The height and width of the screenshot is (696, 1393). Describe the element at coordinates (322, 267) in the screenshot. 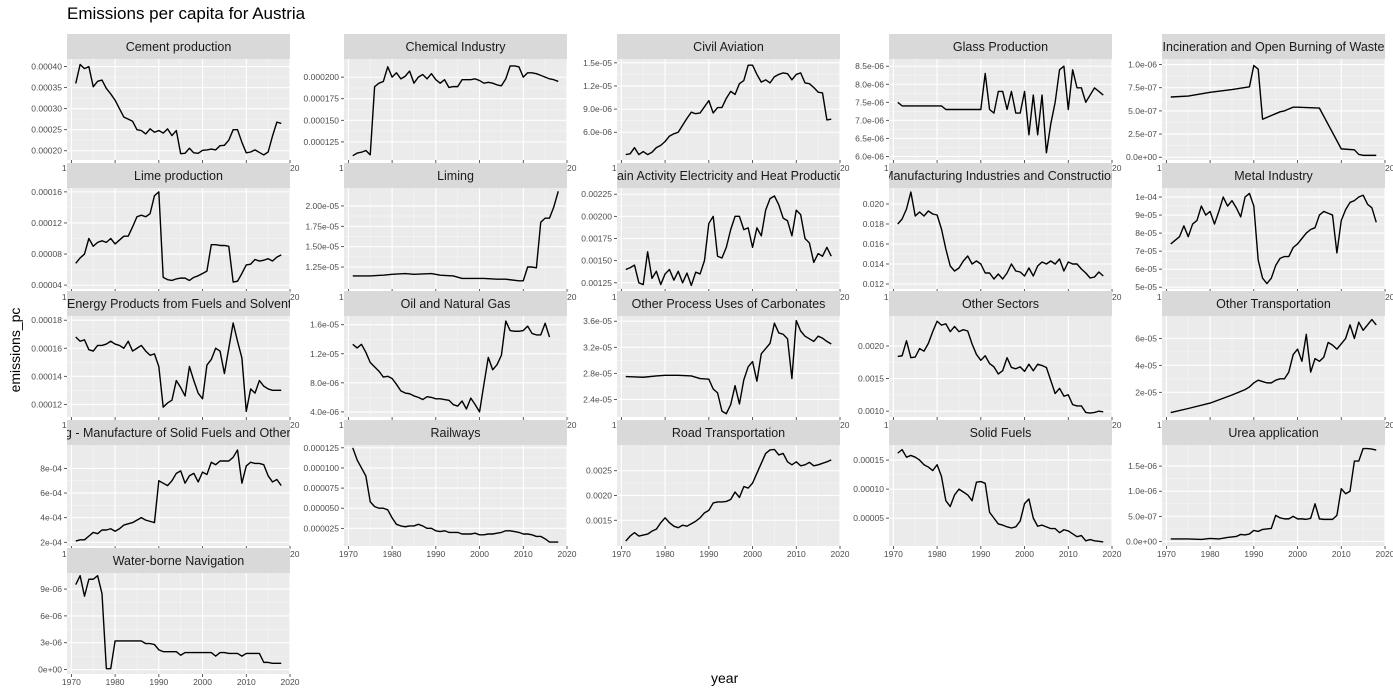

I see `y-tick-label: 1.25e-05` at that location.